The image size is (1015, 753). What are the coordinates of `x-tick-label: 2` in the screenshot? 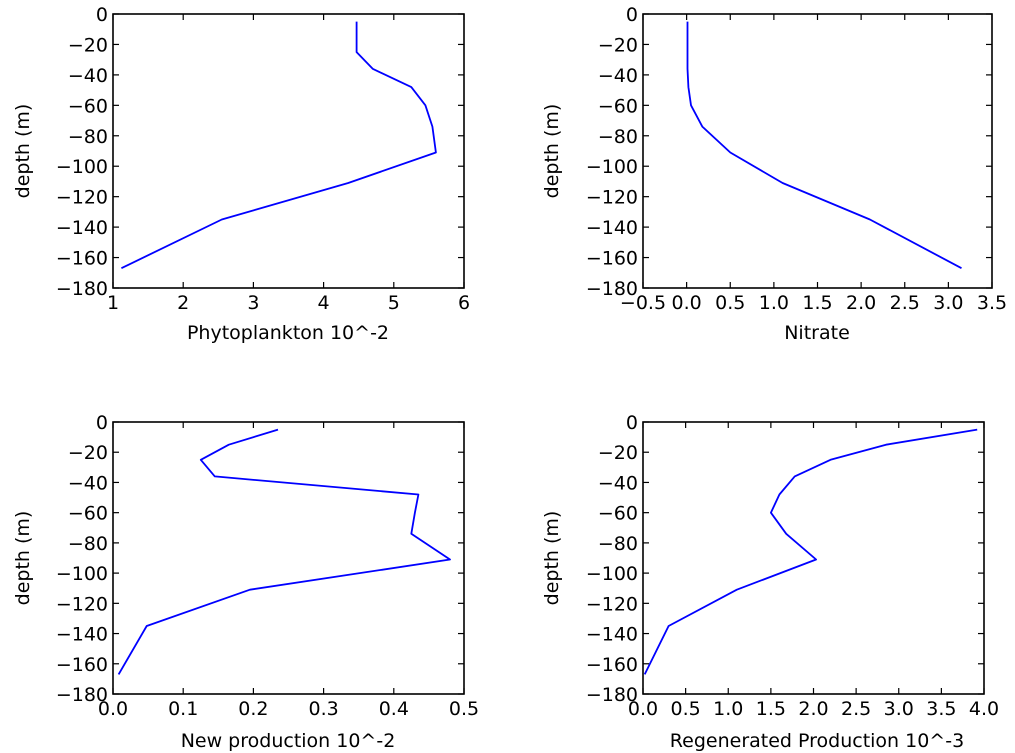 It's located at (183, 303).